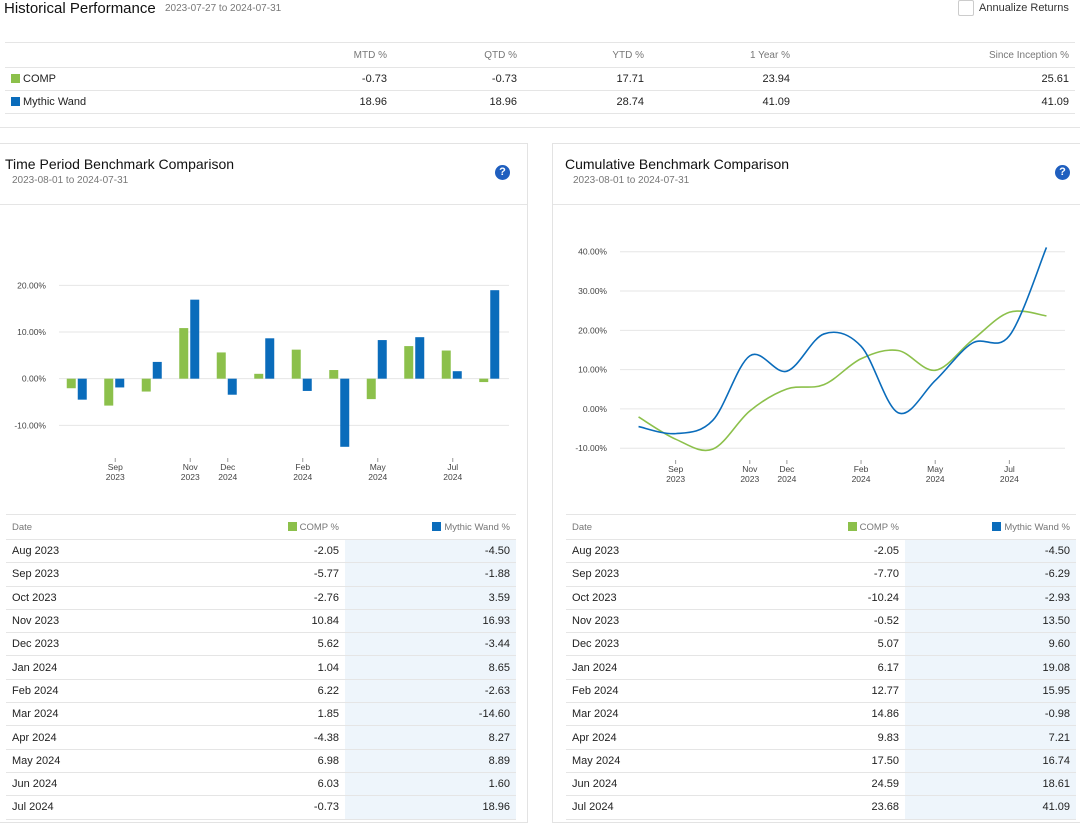 This screenshot has height=823, width=1080. What do you see at coordinates (239, 598) in the screenshot?
I see `comp-value-cell: -2.76` at bounding box center [239, 598].